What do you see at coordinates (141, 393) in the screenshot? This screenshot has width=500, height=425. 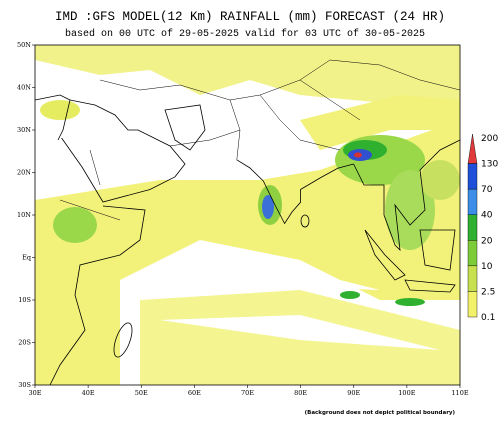 I see `lon-label: 50E` at bounding box center [141, 393].